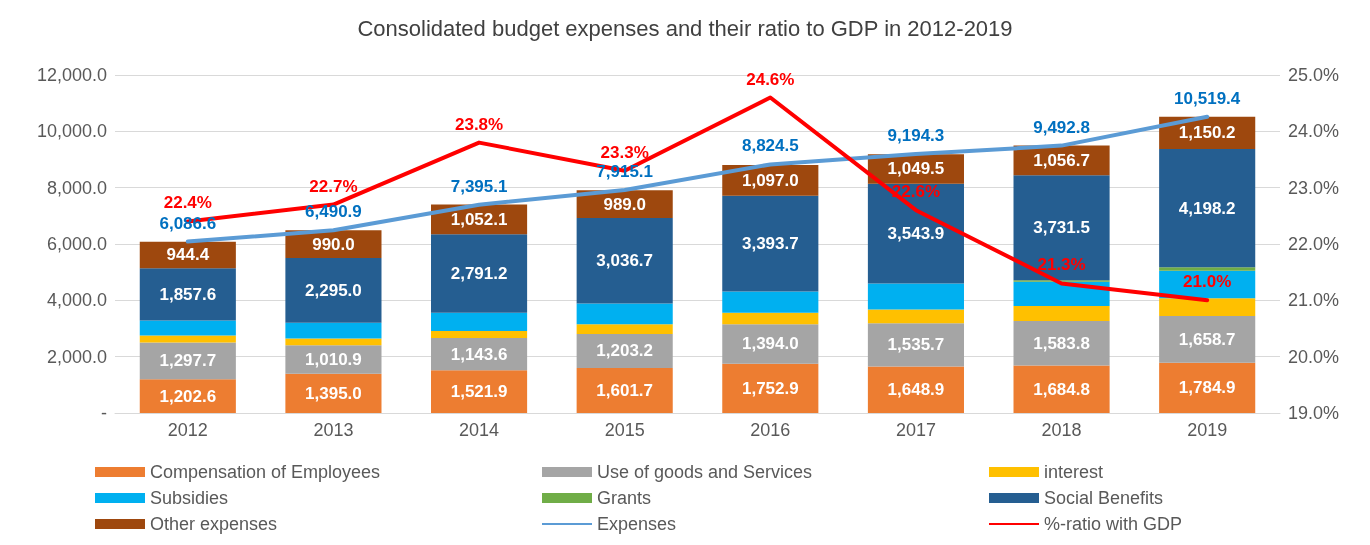 The height and width of the screenshot is (545, 1370). What do you see at coordinates (1314, 187) in the screenshot?
I see `y2-tick-label: 23.0%` at bounding box center [1314, 187].